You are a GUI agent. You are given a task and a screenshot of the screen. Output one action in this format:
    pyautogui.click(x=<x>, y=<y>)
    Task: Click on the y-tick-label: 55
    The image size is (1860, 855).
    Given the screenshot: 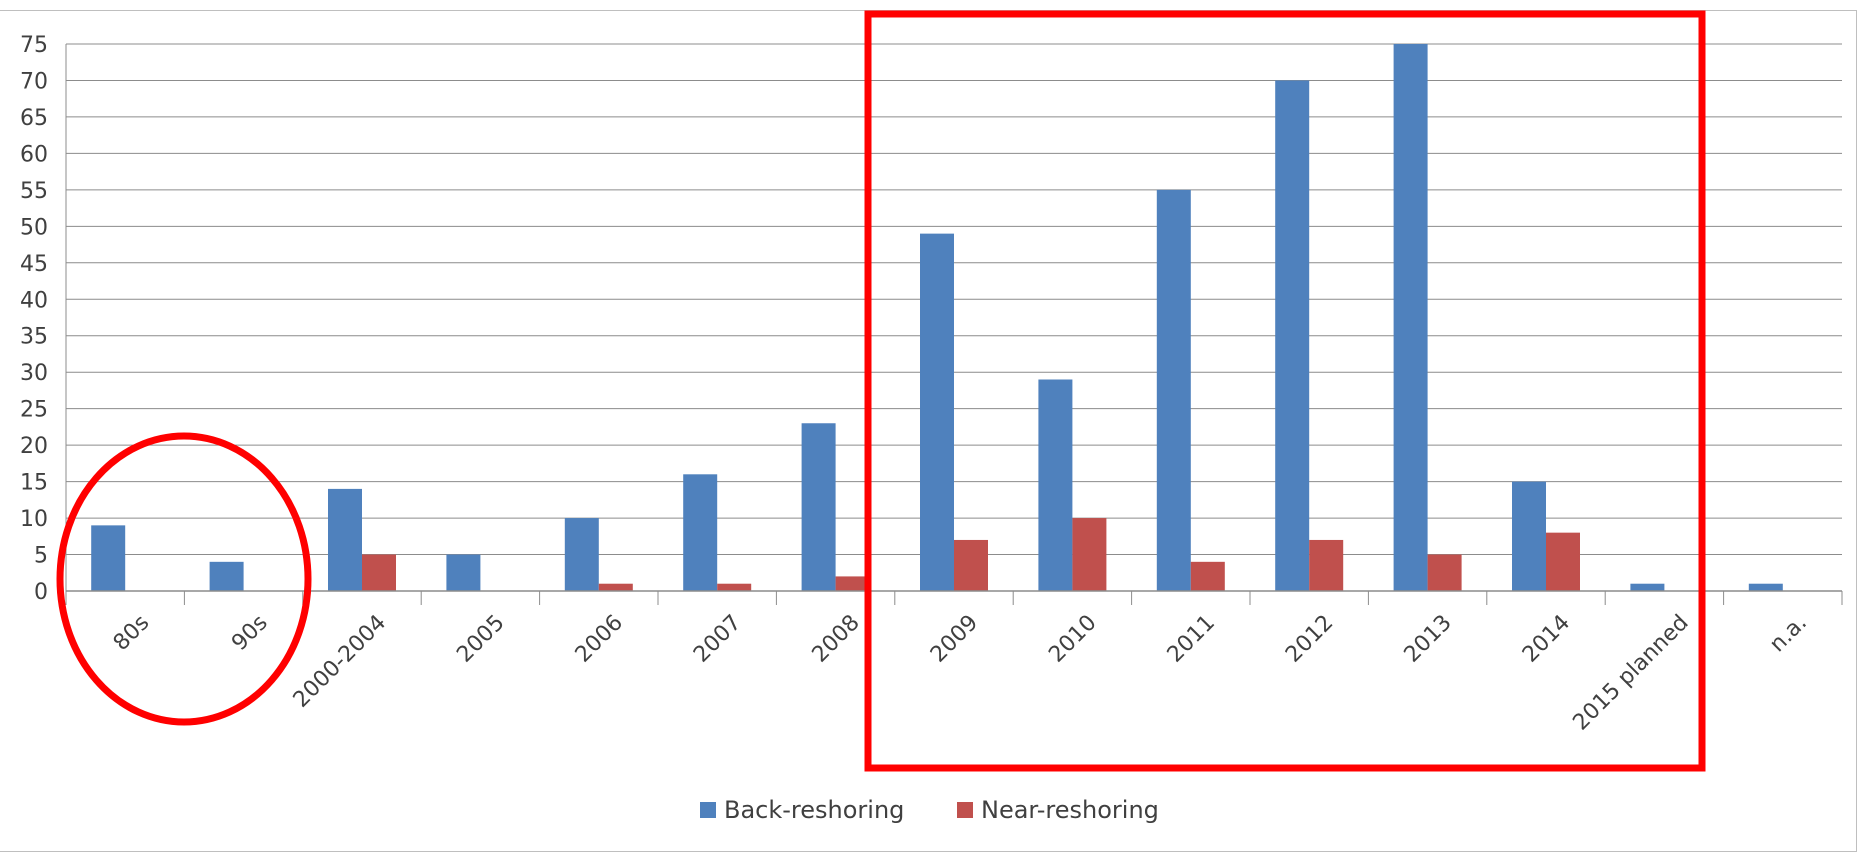 What is the action you would take?
    pyautogui.click(x=34, y=191)
    